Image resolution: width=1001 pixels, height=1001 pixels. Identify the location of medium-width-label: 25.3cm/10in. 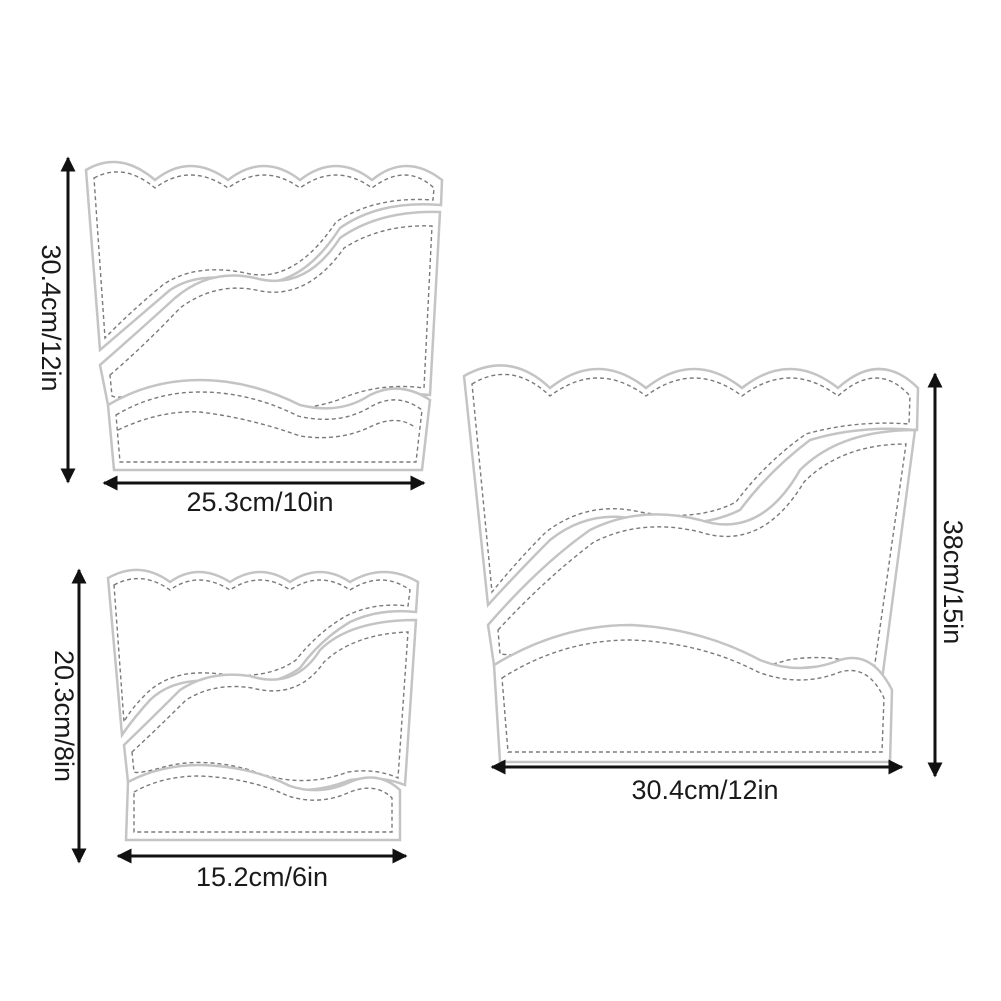
(259, 502).